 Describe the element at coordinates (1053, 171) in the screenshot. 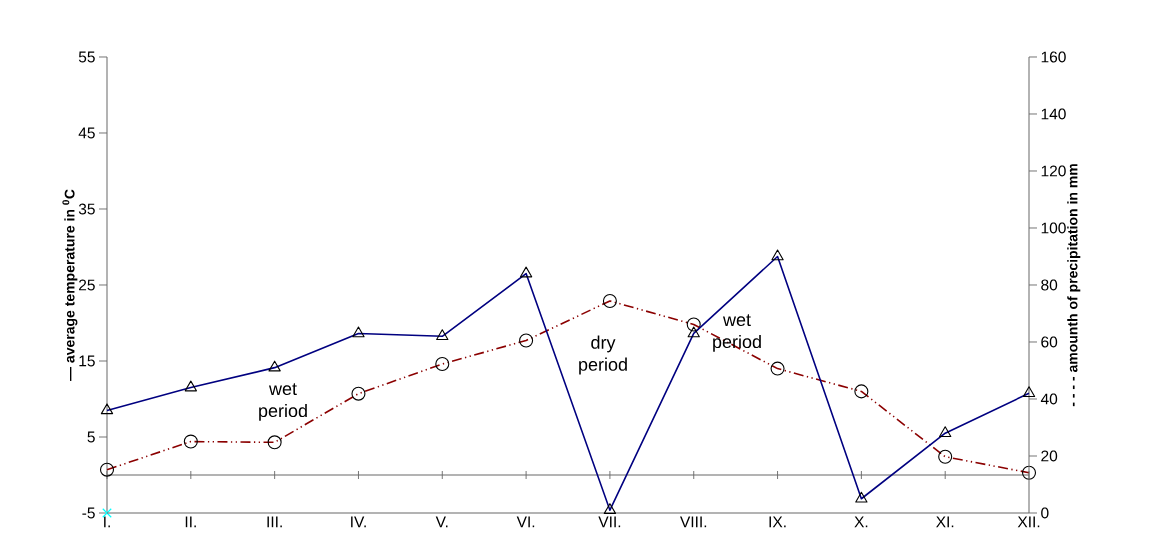

I see `y2-tick-label: 120` at that location.